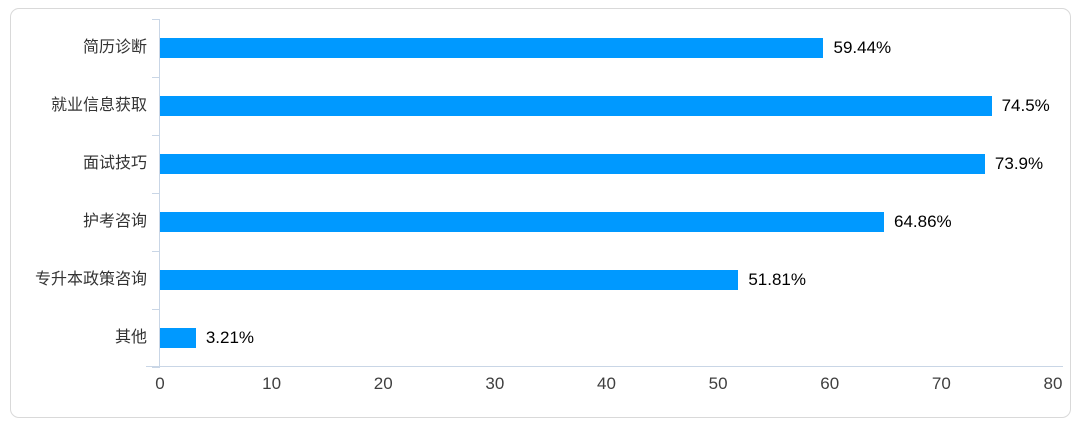 The width and height of the screenshot is (1083, 427). Describe the element at coordinates (492, 48) in the screenshot. I see `bar-resume-diagnosis` at that location.